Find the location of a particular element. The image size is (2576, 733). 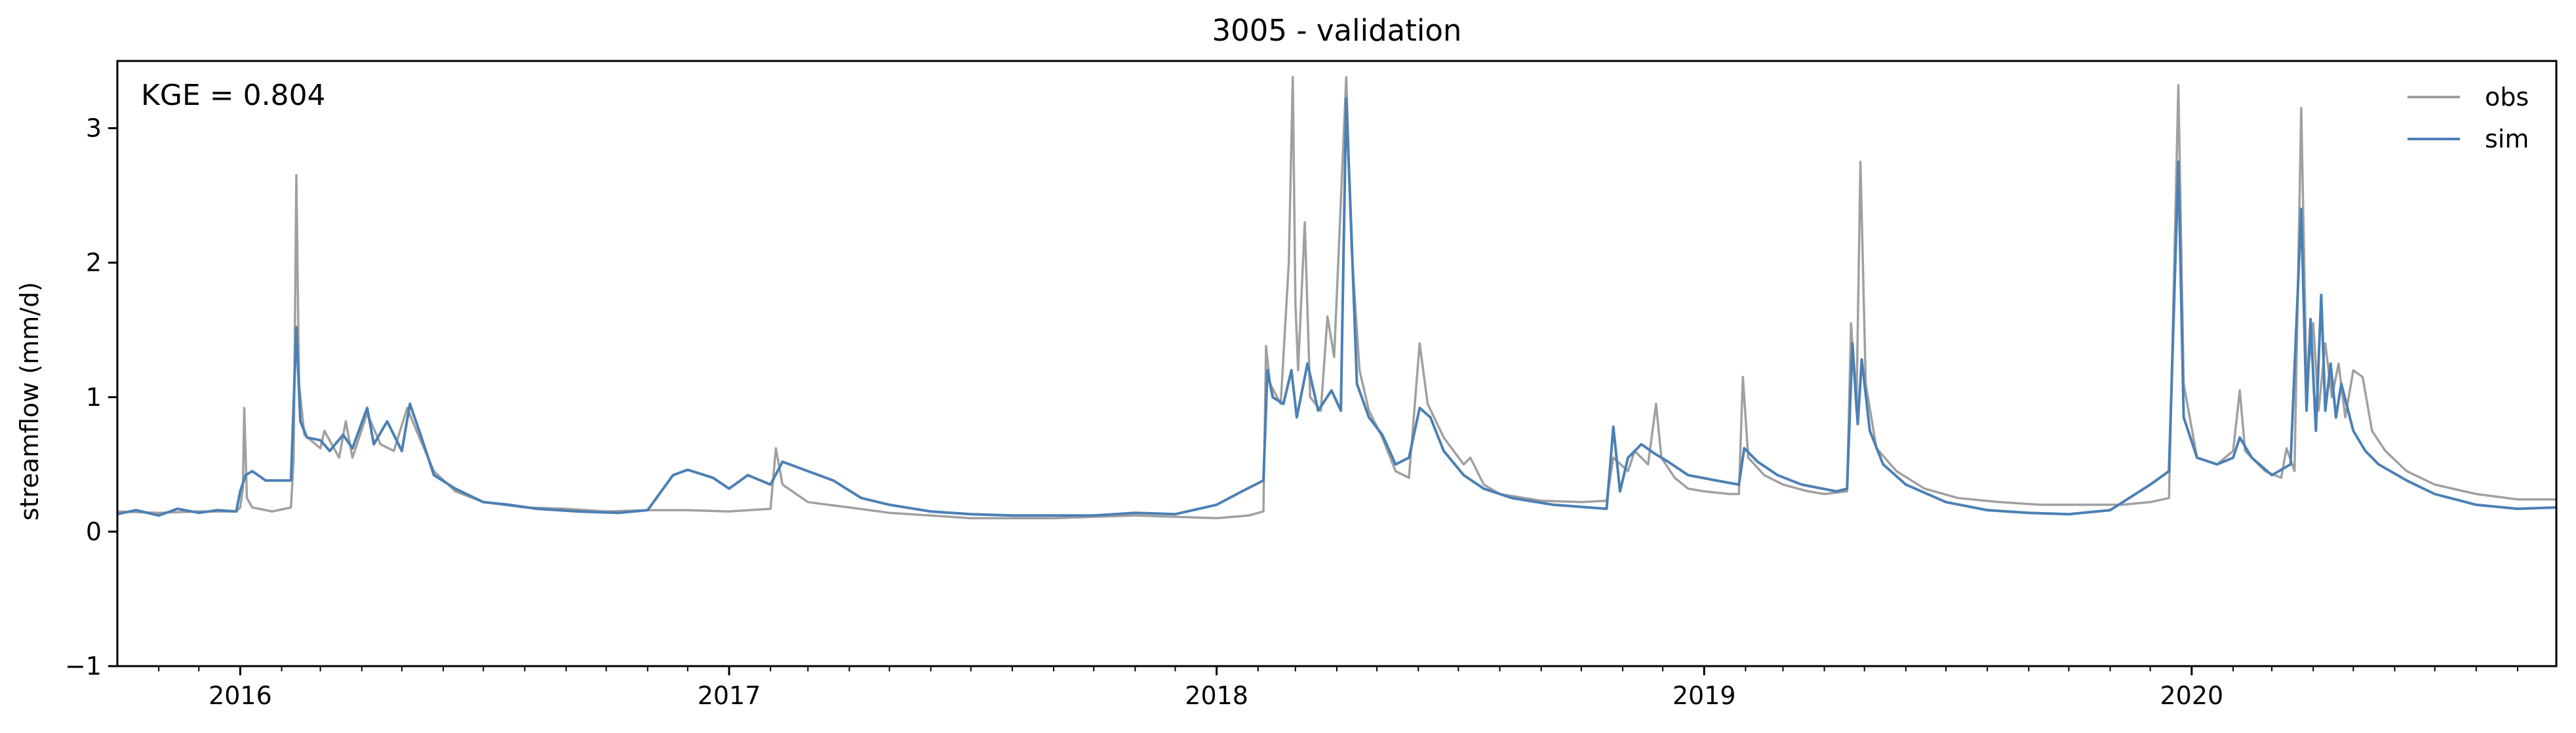

y-tick-label: 2 is located at coordinates (94, 262).